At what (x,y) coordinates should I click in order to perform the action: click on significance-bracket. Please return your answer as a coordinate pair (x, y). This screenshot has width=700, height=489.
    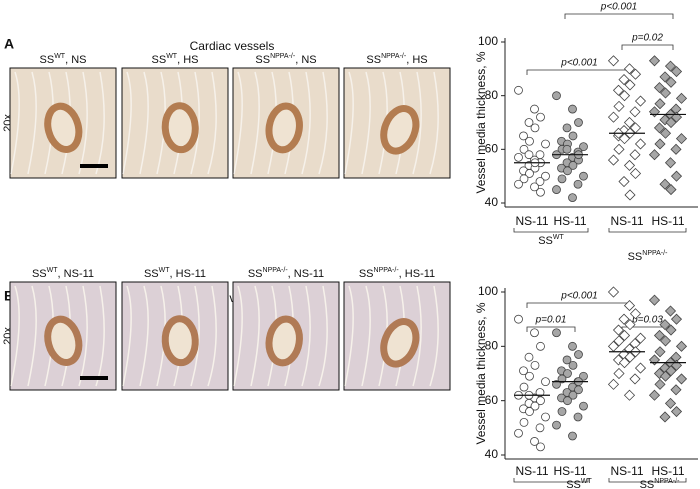
    Looking at the image, I should click on (579, 305).